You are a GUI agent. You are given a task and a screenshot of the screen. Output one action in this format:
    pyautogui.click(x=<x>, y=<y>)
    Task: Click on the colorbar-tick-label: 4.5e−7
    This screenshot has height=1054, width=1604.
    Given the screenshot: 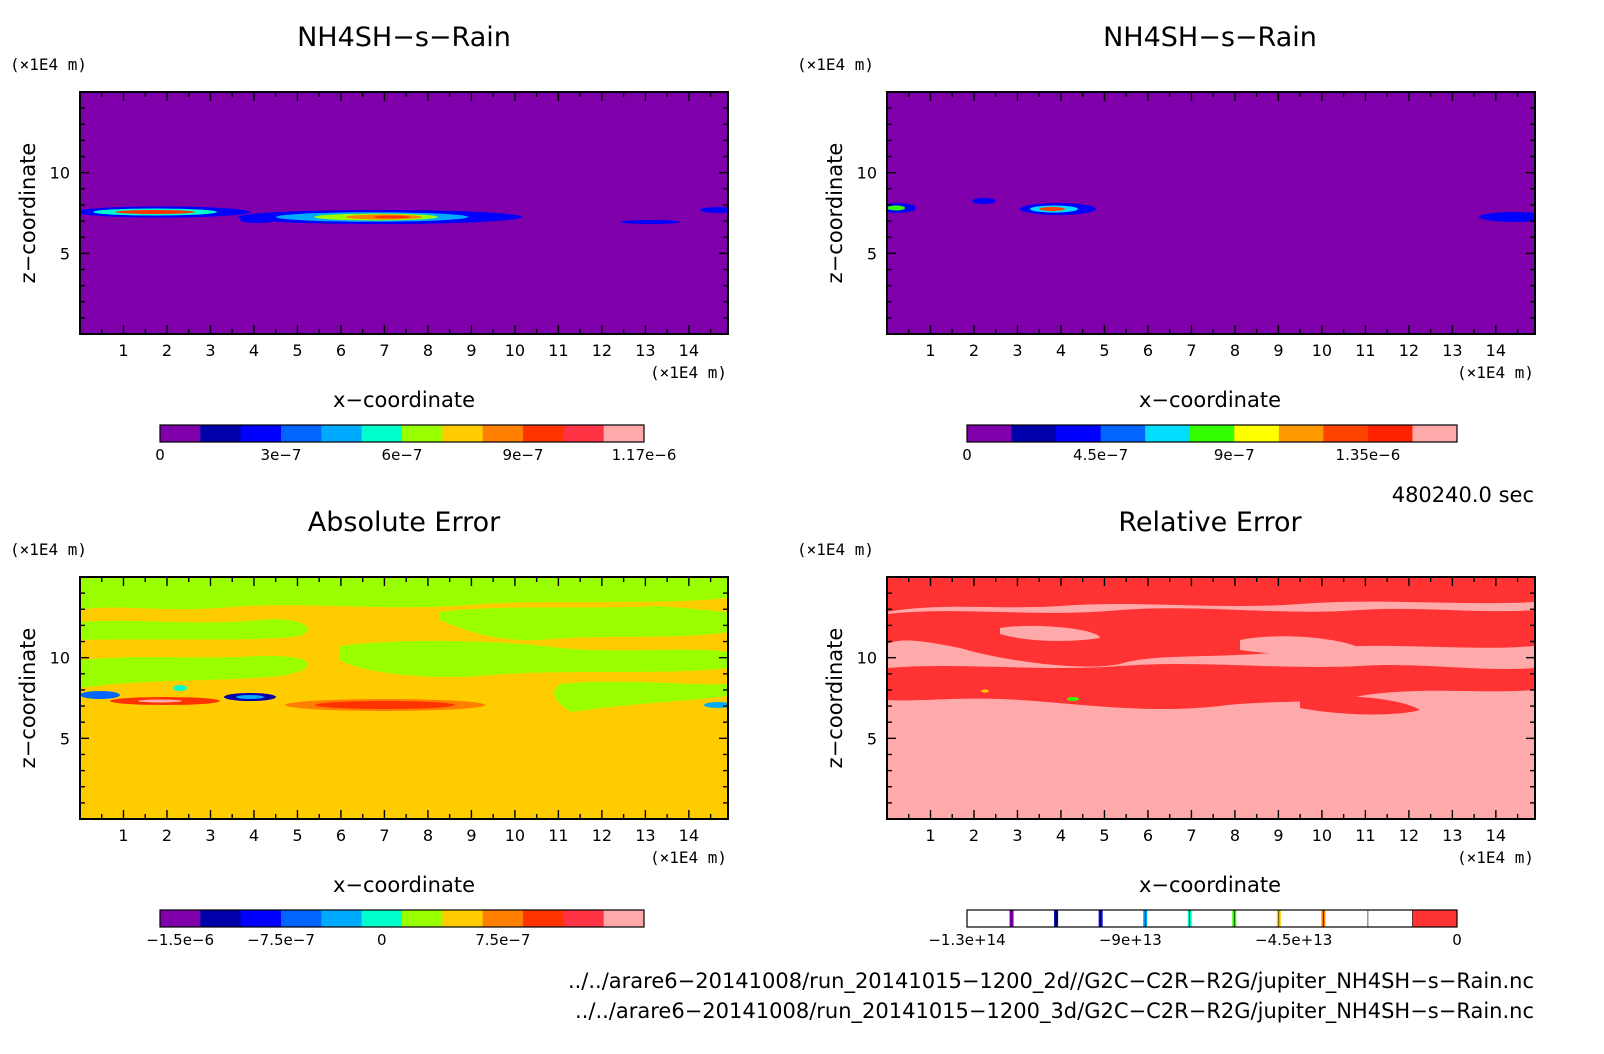 What is the action you would take?
    pyautogui.click(x=1100, y=455)
    